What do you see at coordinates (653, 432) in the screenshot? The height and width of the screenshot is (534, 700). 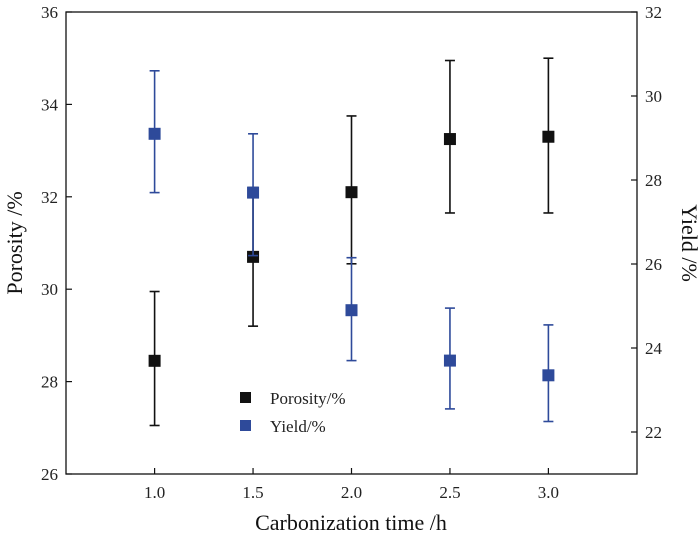 I see `right-y-tick-label: 22` at bounding box center [653, 432].